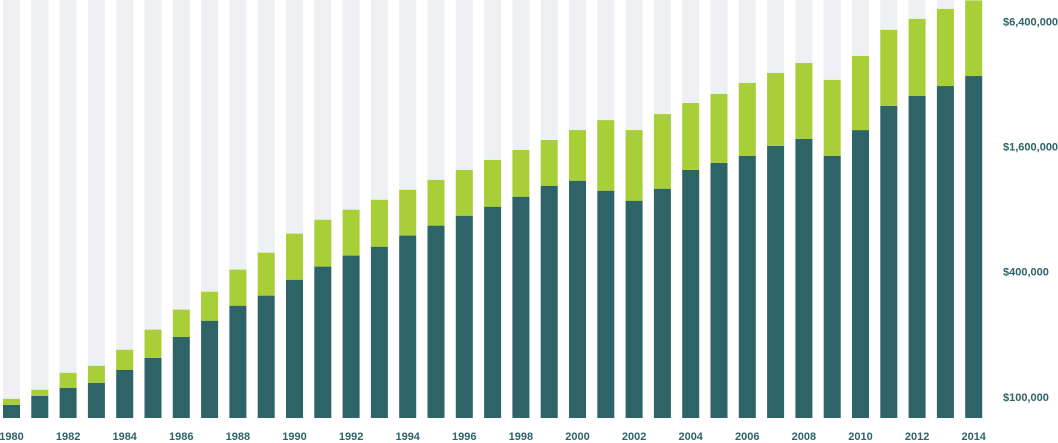  Describe the element at coordinates (124, 437) in the screenshot. I see `x-tick-label: 1984` at that location.